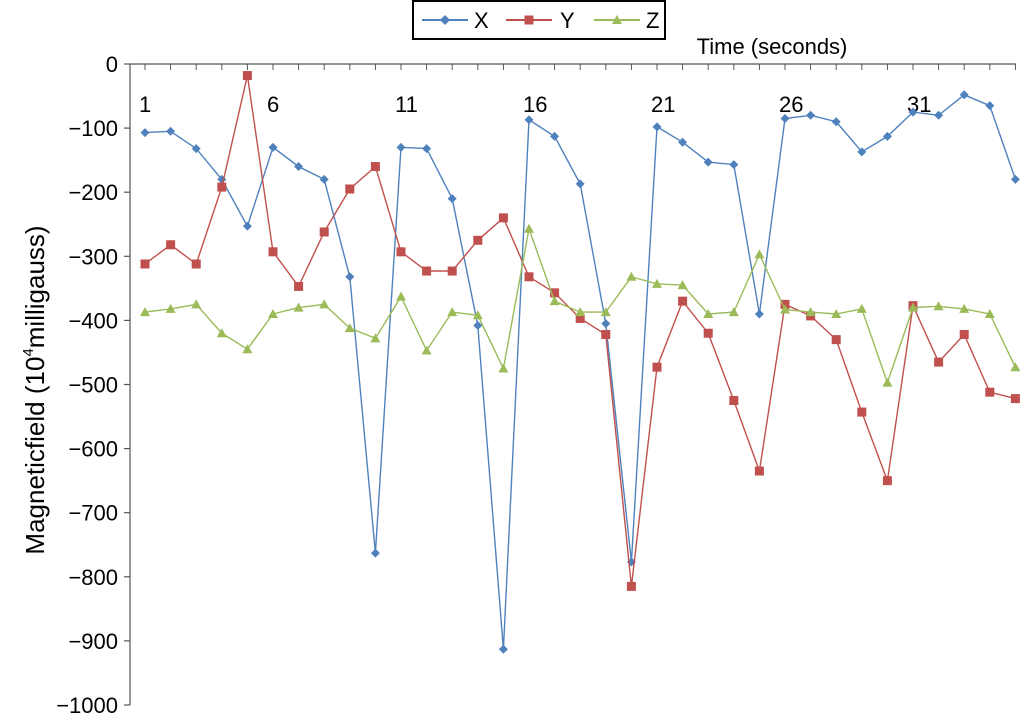  I want to click on x-tick-label: 26, so click(791, 104).